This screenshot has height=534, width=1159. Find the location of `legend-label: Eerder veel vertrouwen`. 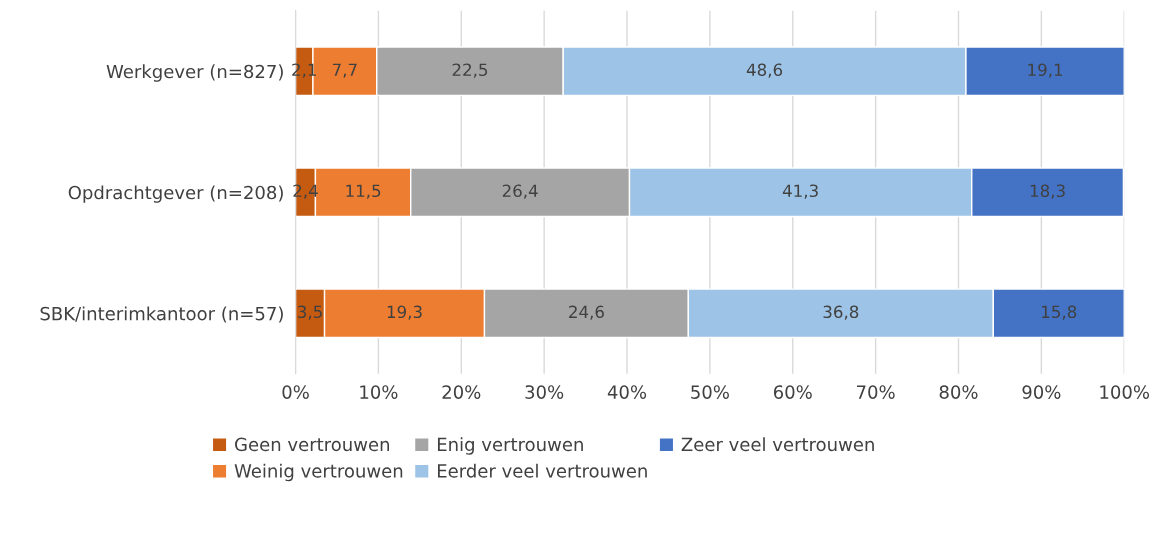

legend-label: Eerder veel vertrouwen is located at coordinates (542, 470).